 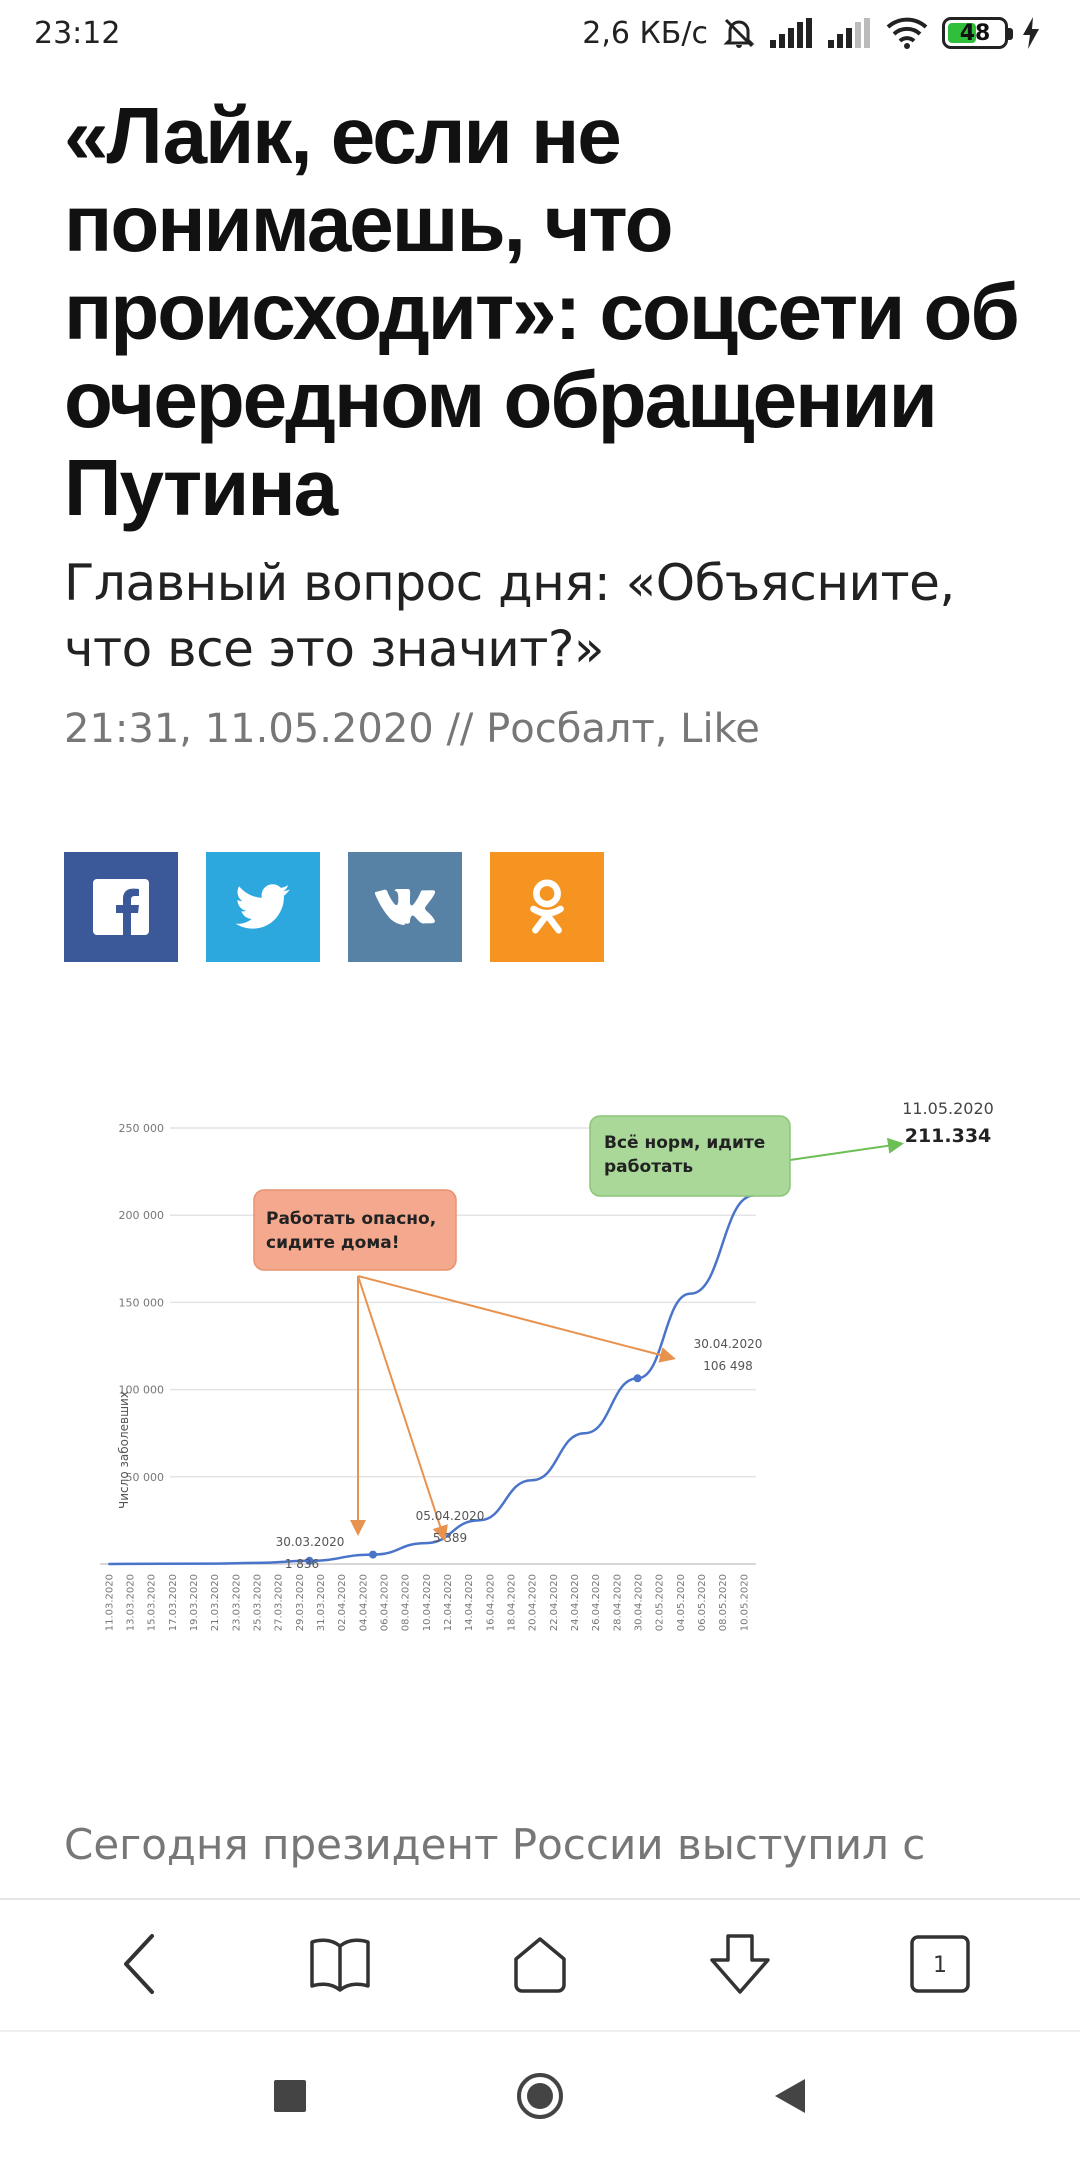 What do you see at coordinates (660, 1602) in the screenshot?
I see `chart-xtick-label: 02.05.2020` at bounding box center [660, 1602].